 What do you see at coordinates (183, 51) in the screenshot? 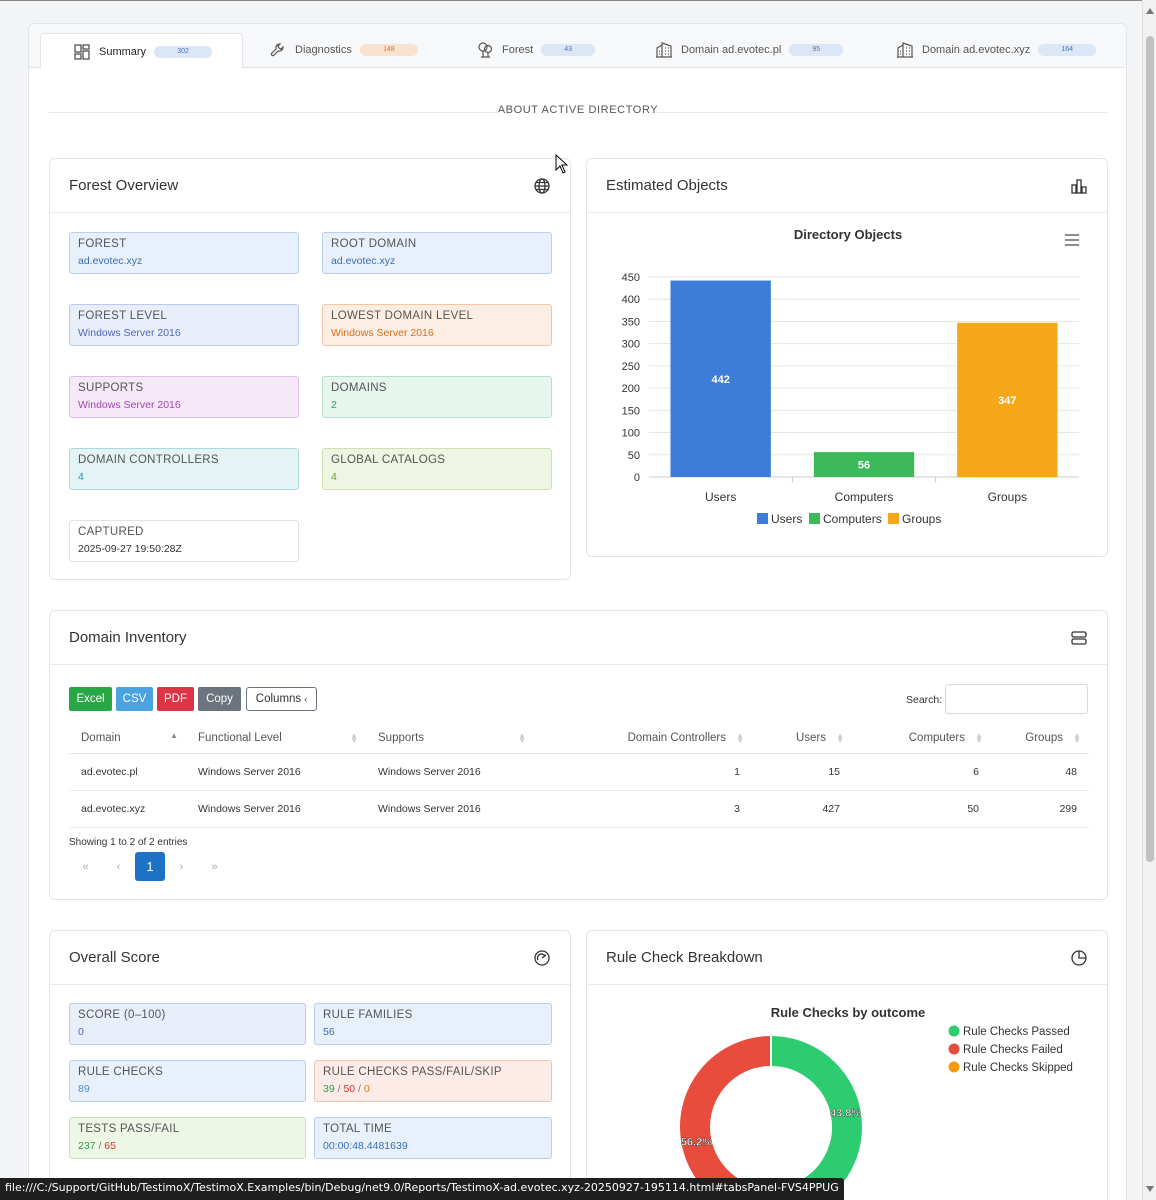
I see `tab-count-badge: 302` at bounding box center [183, 51].